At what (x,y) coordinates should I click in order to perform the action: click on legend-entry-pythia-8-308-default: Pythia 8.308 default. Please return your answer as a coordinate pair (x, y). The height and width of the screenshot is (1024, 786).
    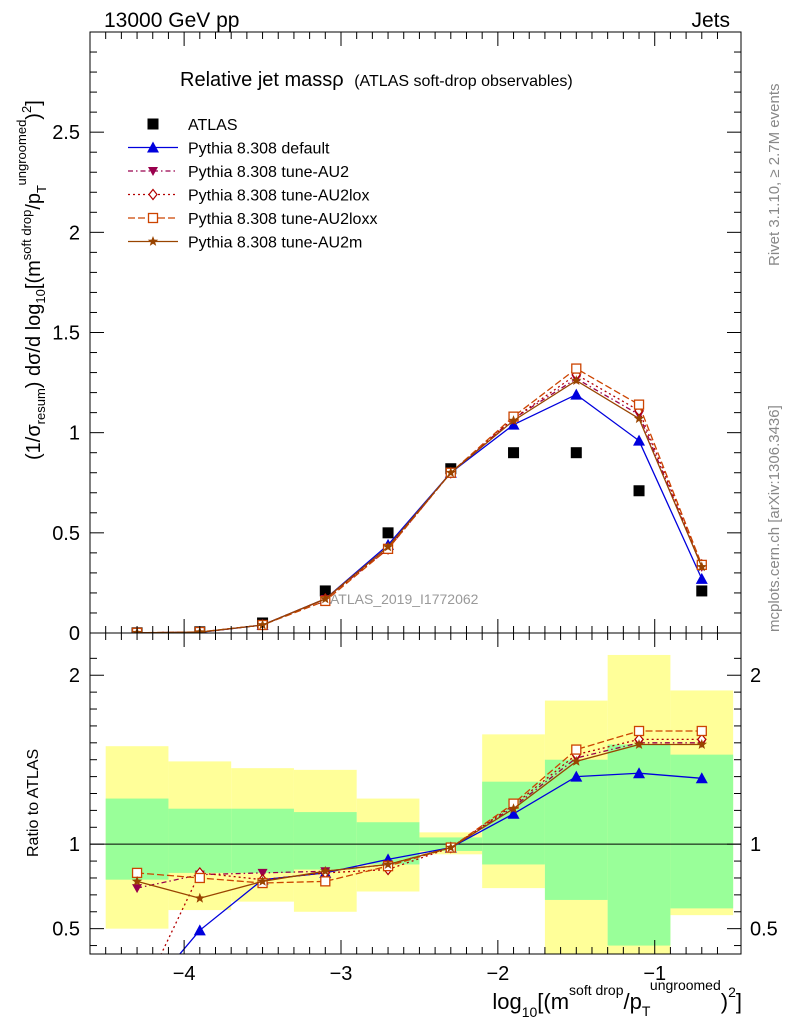
    Looking at the image, I should click on (229, 149).